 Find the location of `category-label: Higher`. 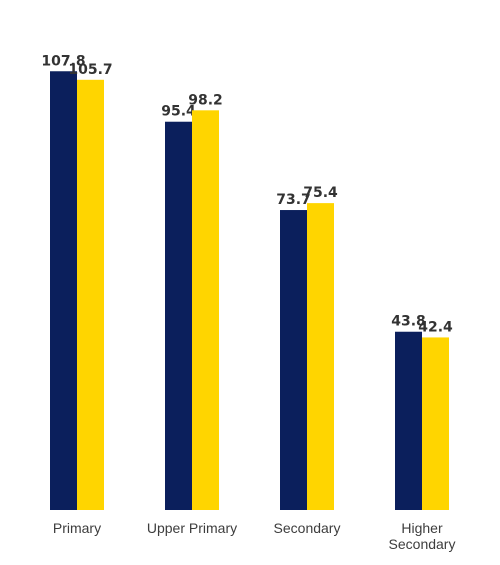

category-label: Higher is located at coordinates (422, 528).